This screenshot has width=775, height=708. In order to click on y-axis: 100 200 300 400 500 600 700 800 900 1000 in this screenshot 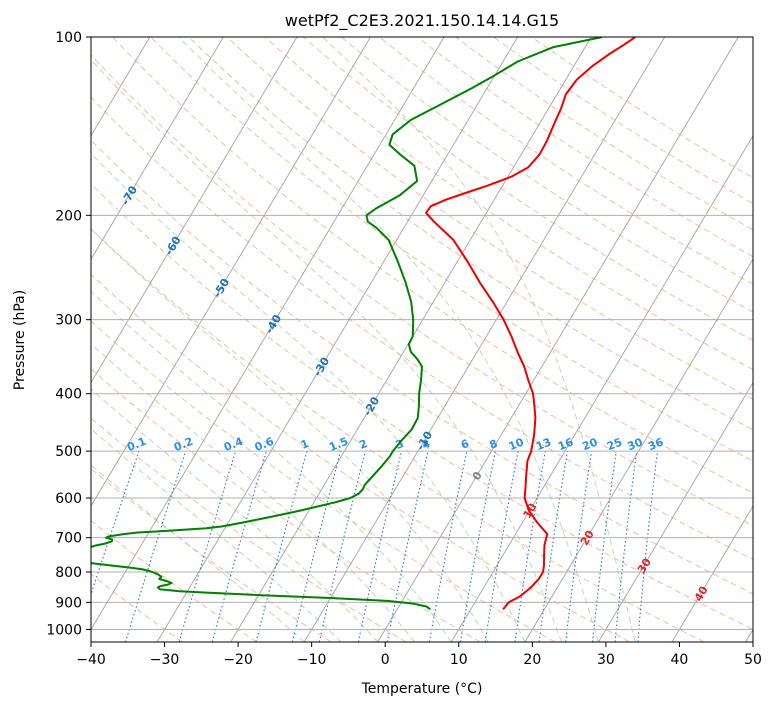, I will do `click(68, 334)`.